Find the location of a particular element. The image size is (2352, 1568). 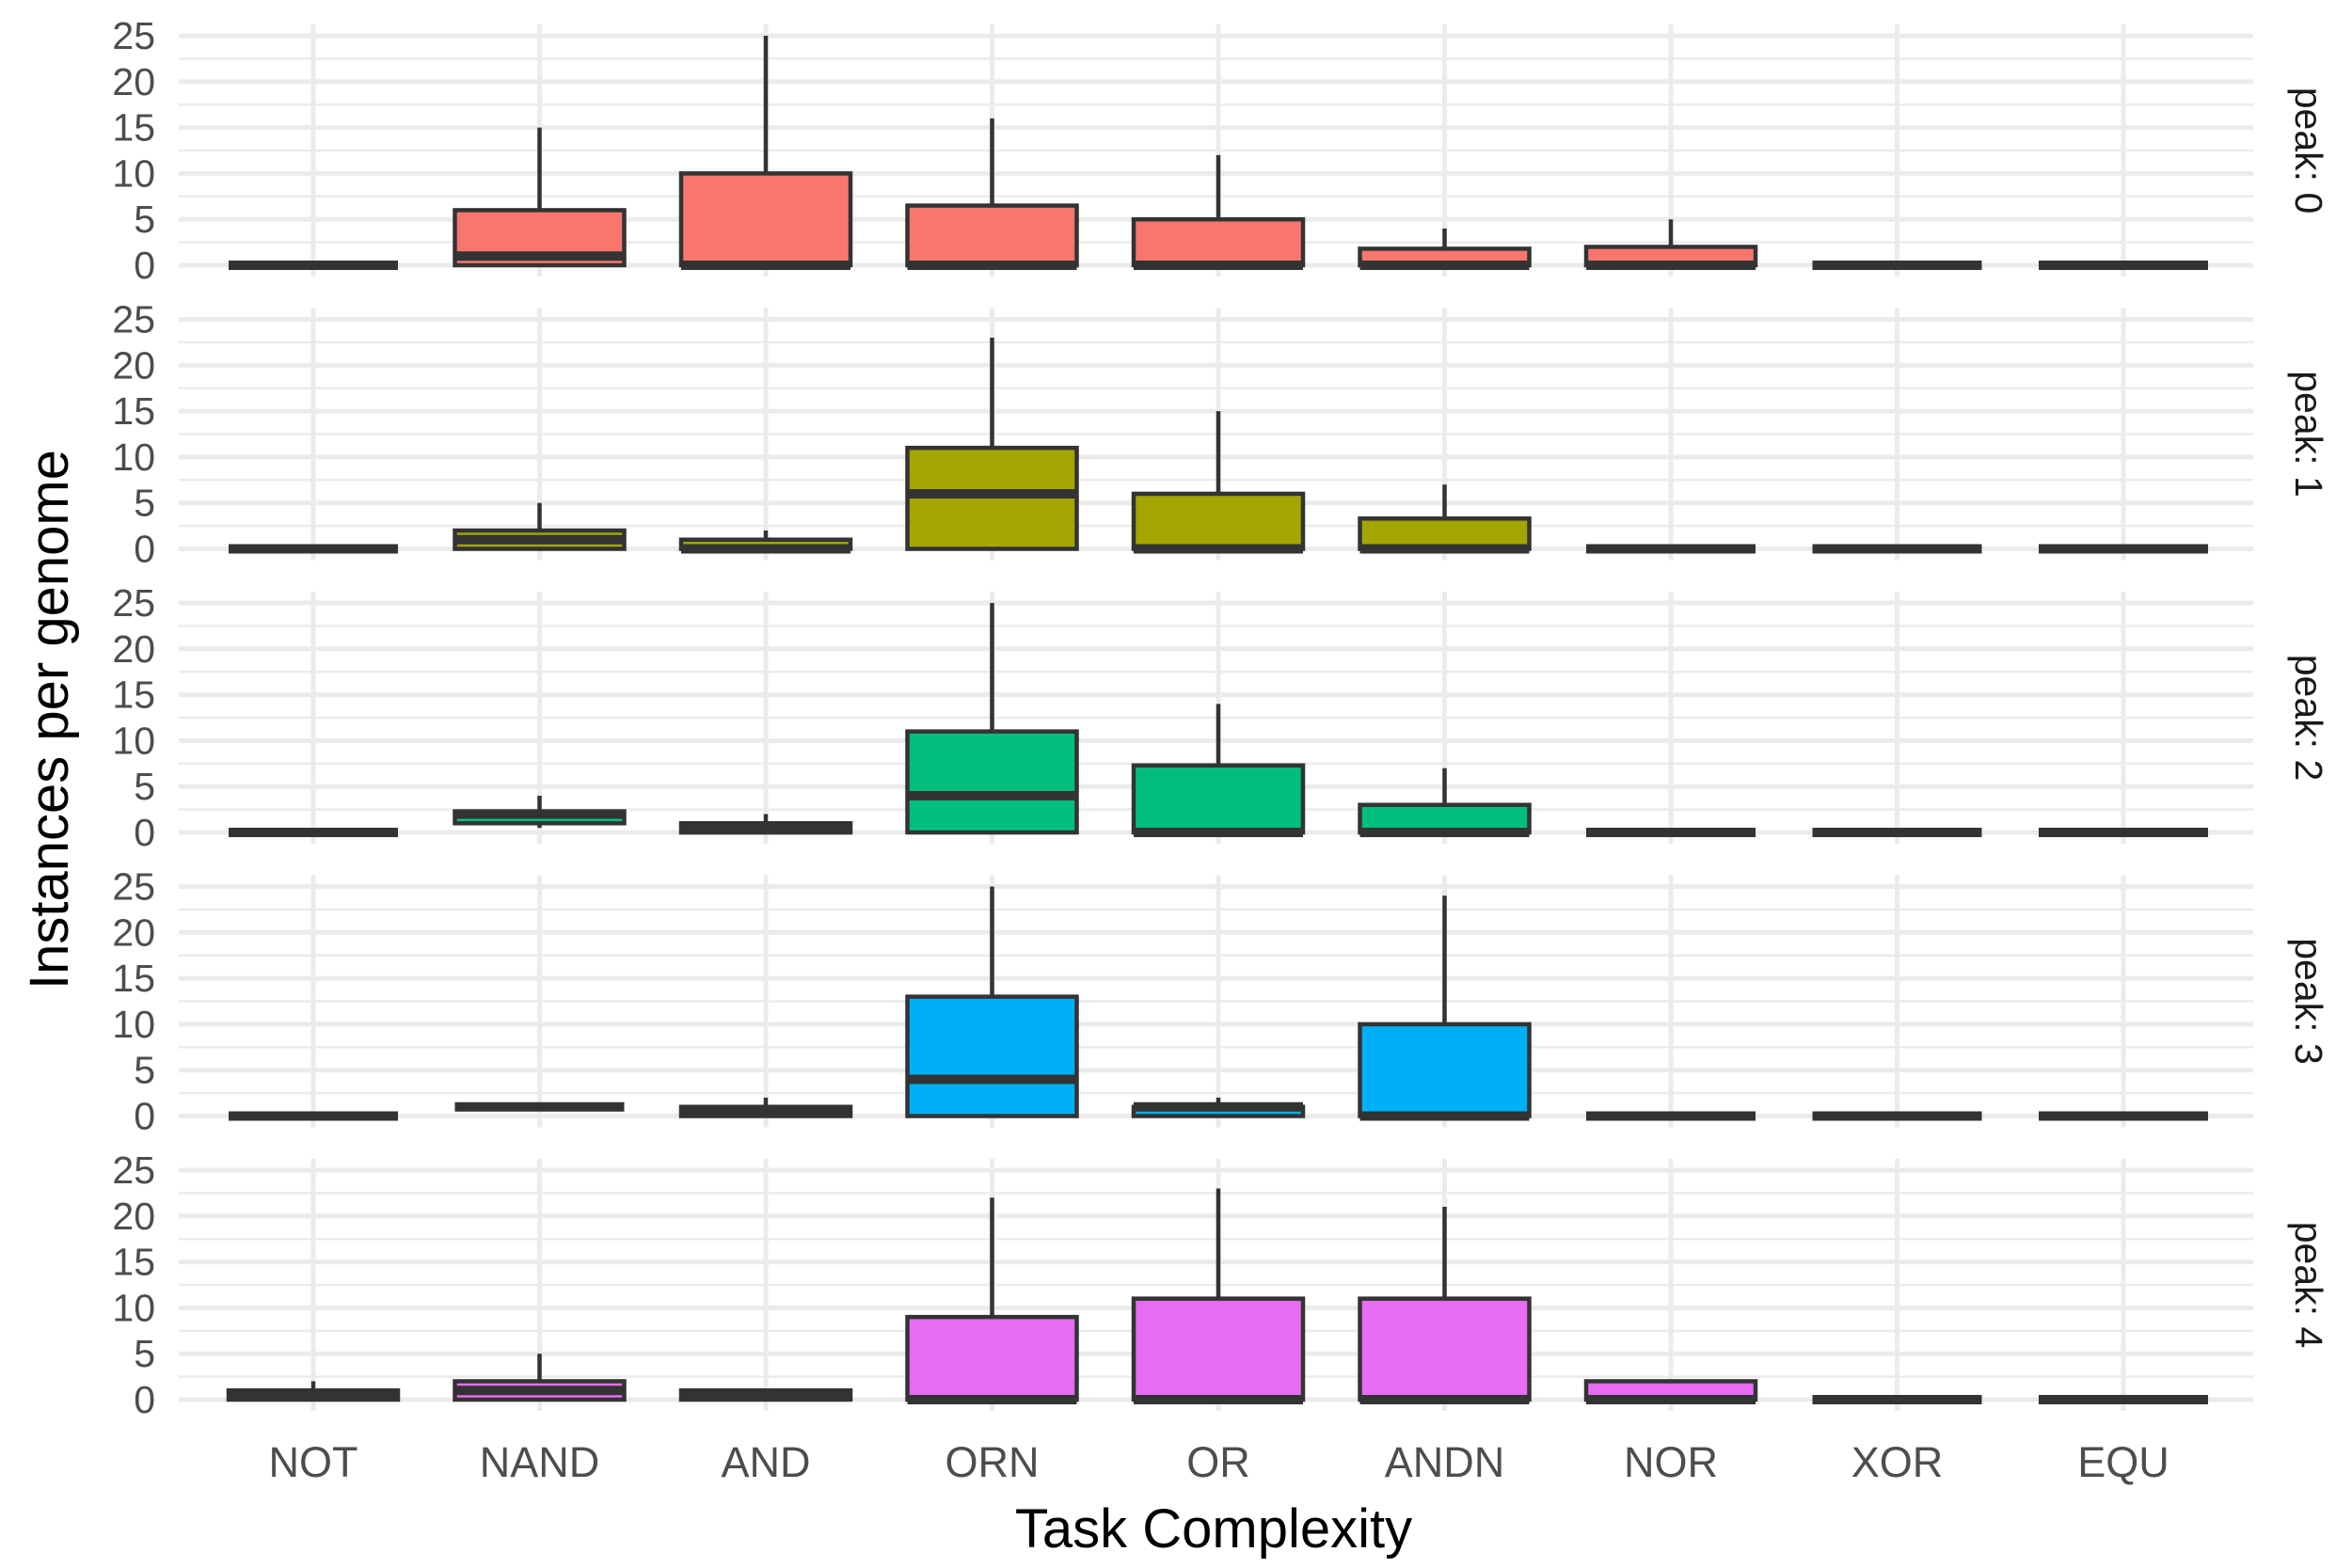

x-tick-label-nor: NOR is located at coordinates (1671, 1462).